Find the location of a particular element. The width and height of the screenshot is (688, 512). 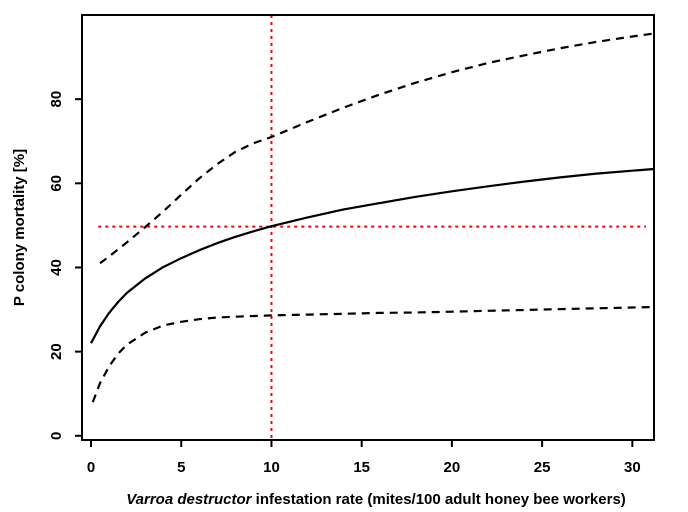

x-tick-label: 0 is located at coordinates (91, 467).